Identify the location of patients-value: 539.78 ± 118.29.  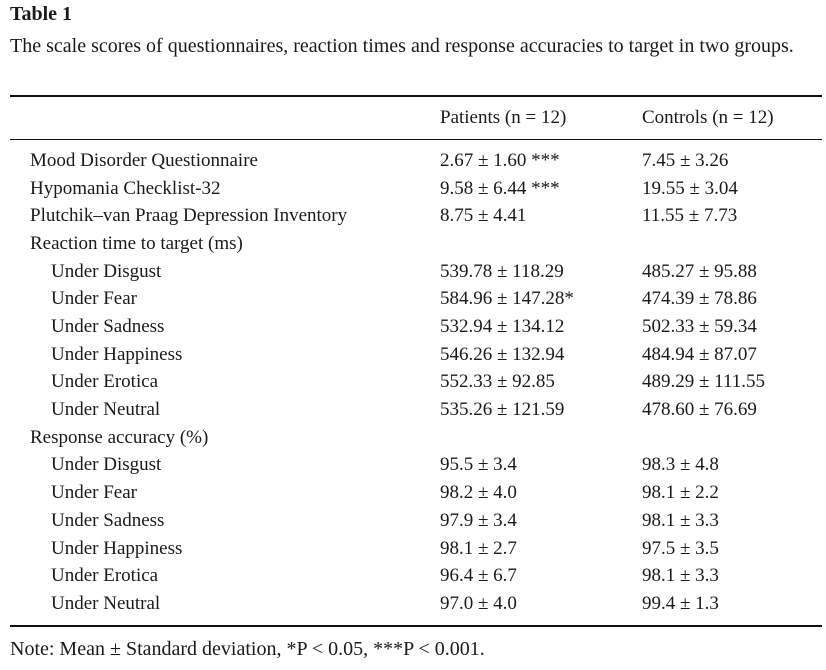
(502, 271).